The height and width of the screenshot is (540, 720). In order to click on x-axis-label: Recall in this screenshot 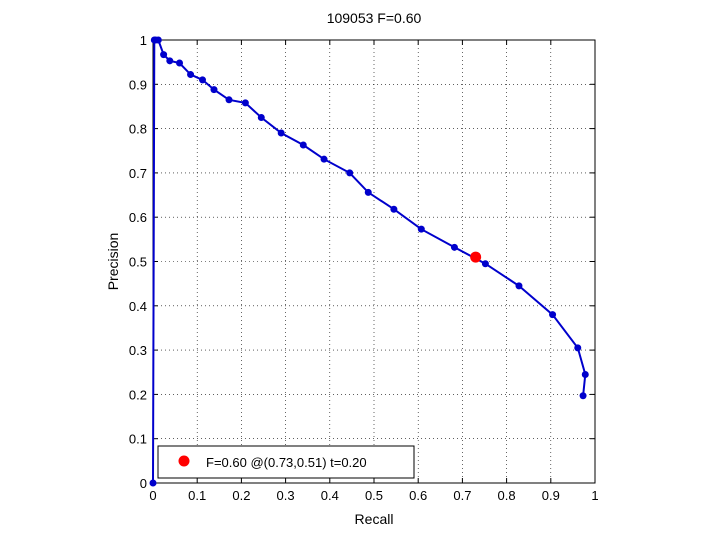, I will do `click(374, 519)`.